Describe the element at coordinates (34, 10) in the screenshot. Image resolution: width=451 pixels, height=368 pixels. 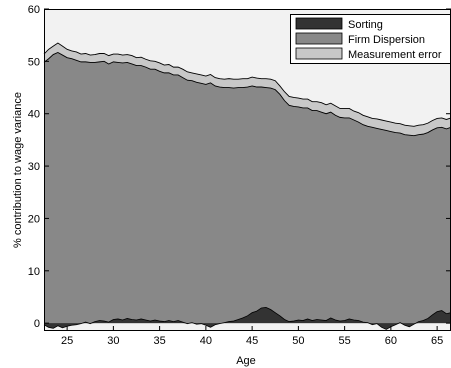
I see `y-tick-label: 60` at that location.